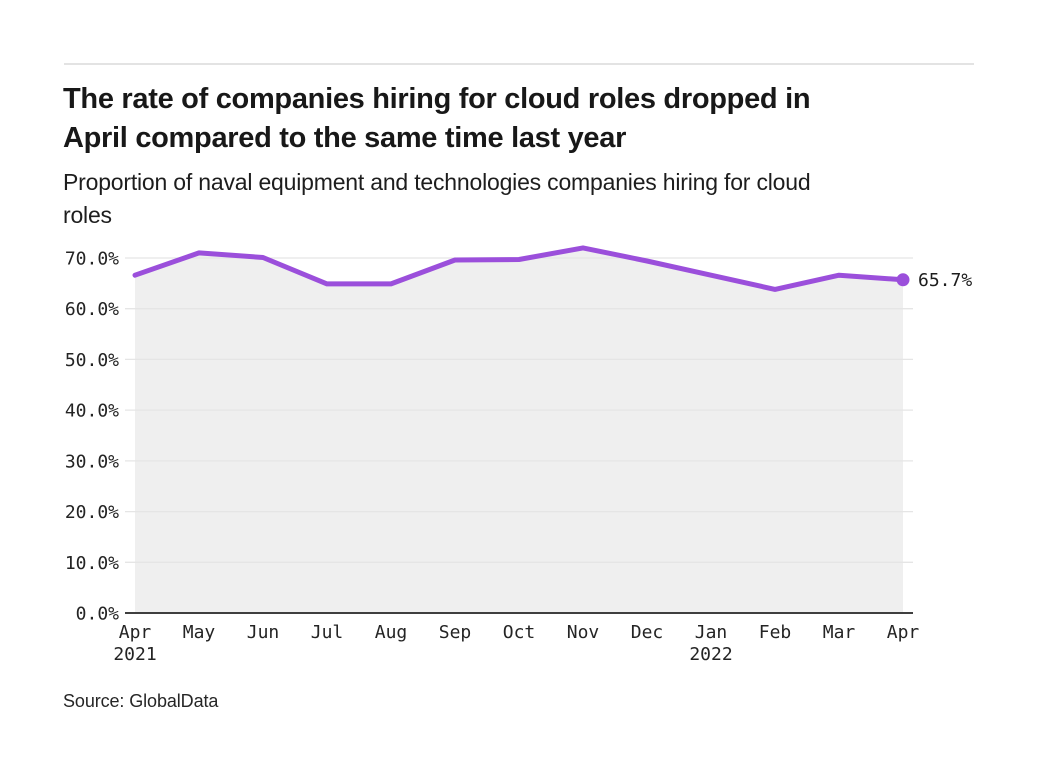  What do you see at coordinates (583, 632) in the screenshot?
I see `x-tick-label: Nov` at bounding box center [583, 632].